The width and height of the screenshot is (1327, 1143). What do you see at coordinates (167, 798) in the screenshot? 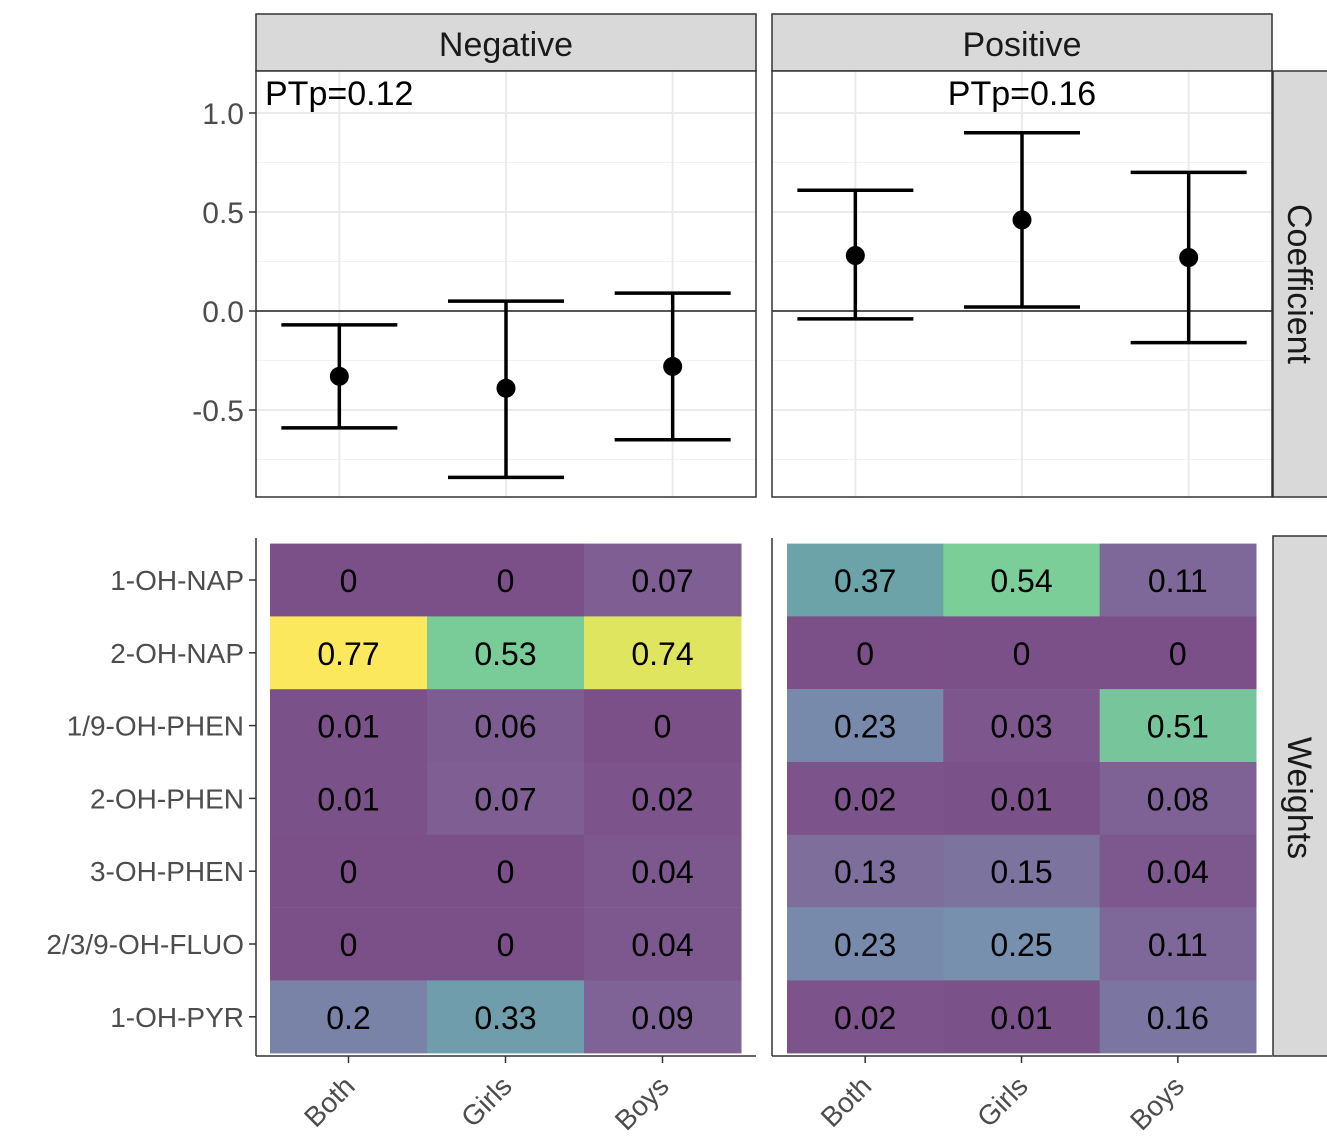
I see `heatmap-row-label-2-oh-phen: 2-OH-PHEN` at bounding box center [167, 798].